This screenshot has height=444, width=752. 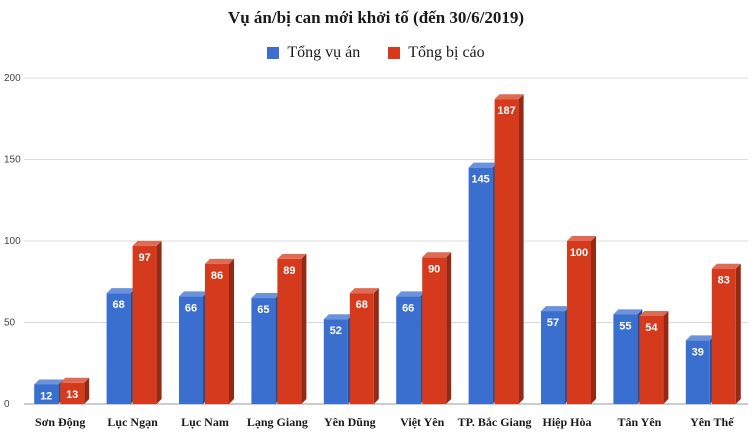 What do you see at coordinates (394, 53) in the screenshot?
I see `legend-swatch-bi-cao` at bounding box center [394, 53].